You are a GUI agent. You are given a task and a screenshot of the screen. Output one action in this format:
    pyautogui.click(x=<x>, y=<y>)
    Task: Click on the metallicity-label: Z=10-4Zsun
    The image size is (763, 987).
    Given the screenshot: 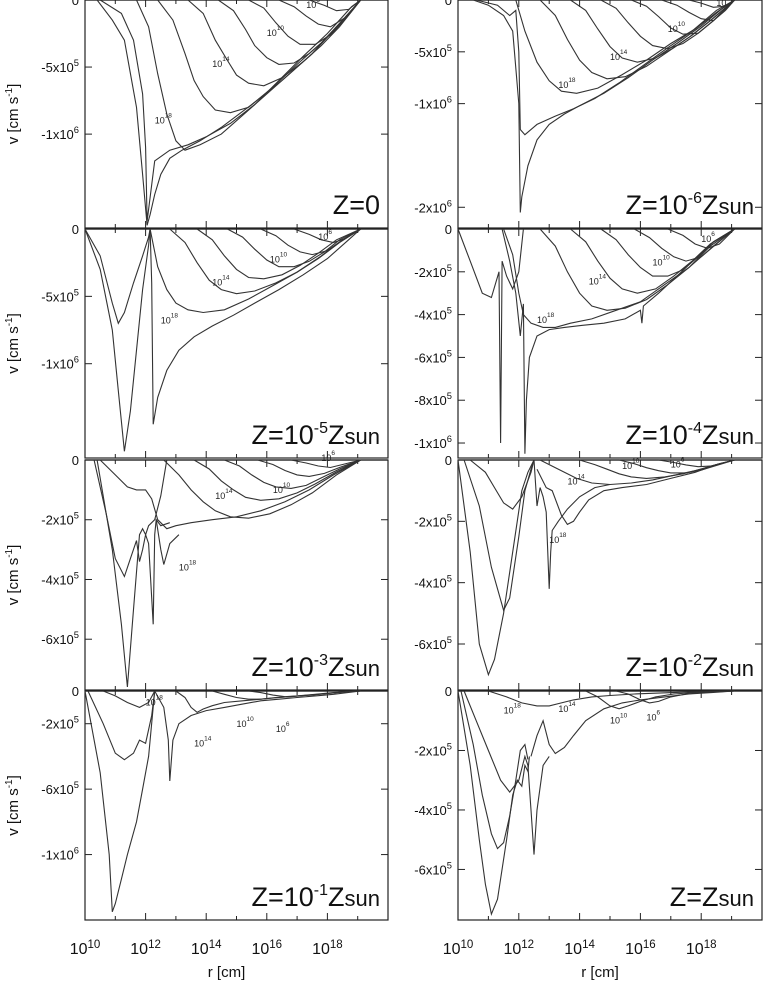 What is the action you would take?
    pyautogui.click(x=689, y=435)
    